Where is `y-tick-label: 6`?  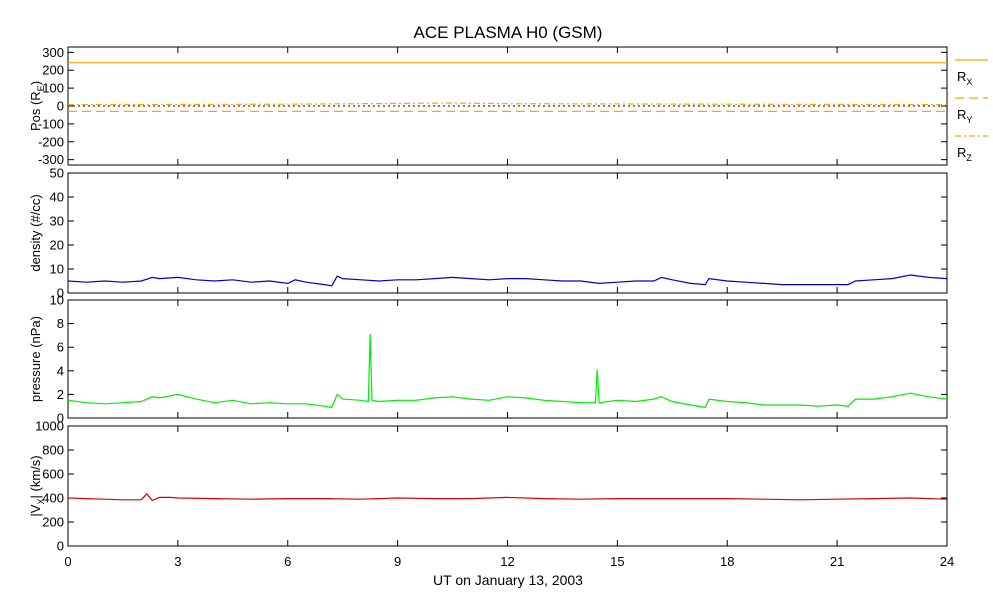
y-tick-label: 6 is located at coordinates (60, 347).